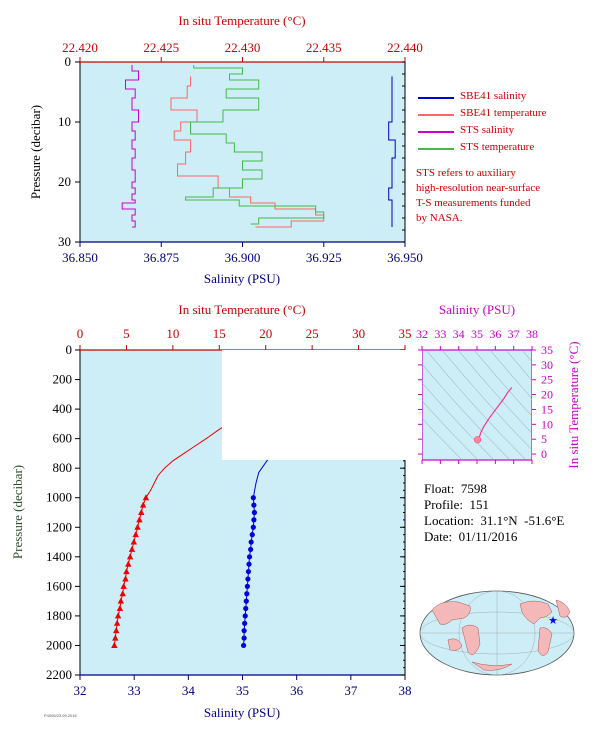  Describe the element at coordinates (126, 333) in the screenshot. I see `x-tick-label: 5` at that location.